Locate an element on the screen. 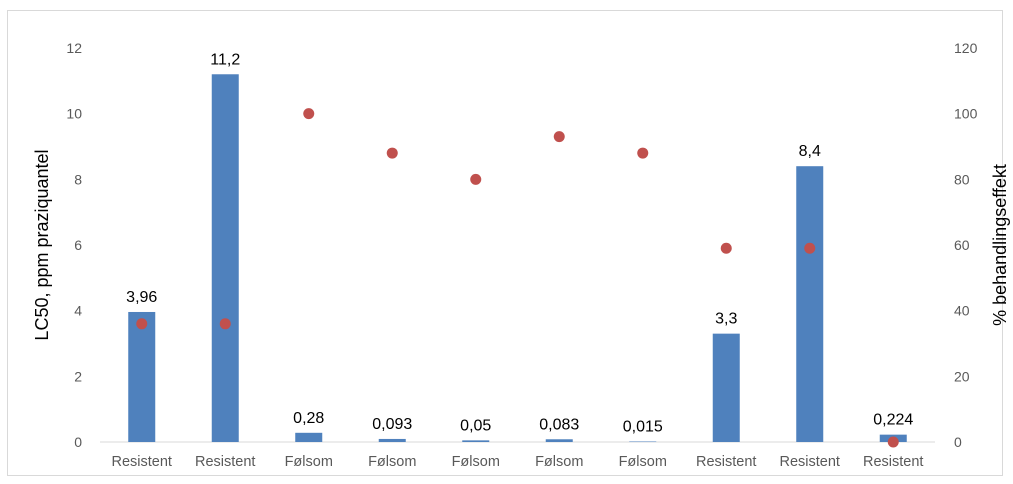  y-tick-label: 2 is located at coordinates (78, 376).